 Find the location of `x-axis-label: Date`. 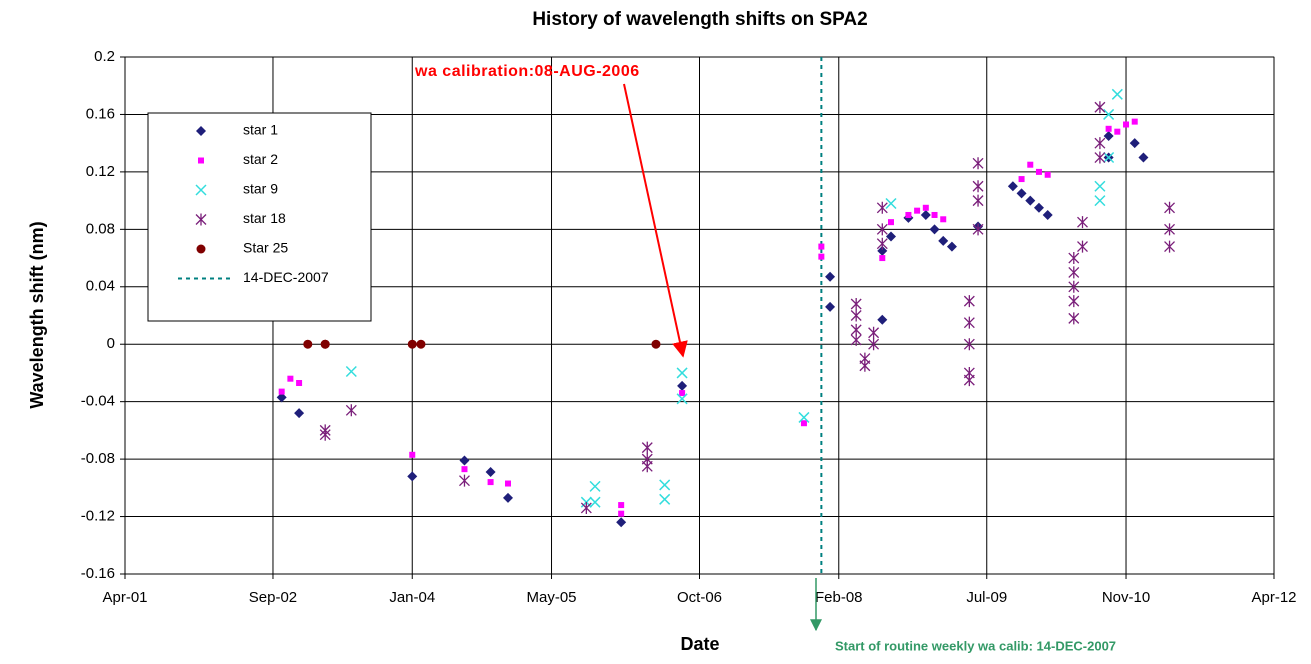

x-axis-label: Date is located at coordinates (699, 644).